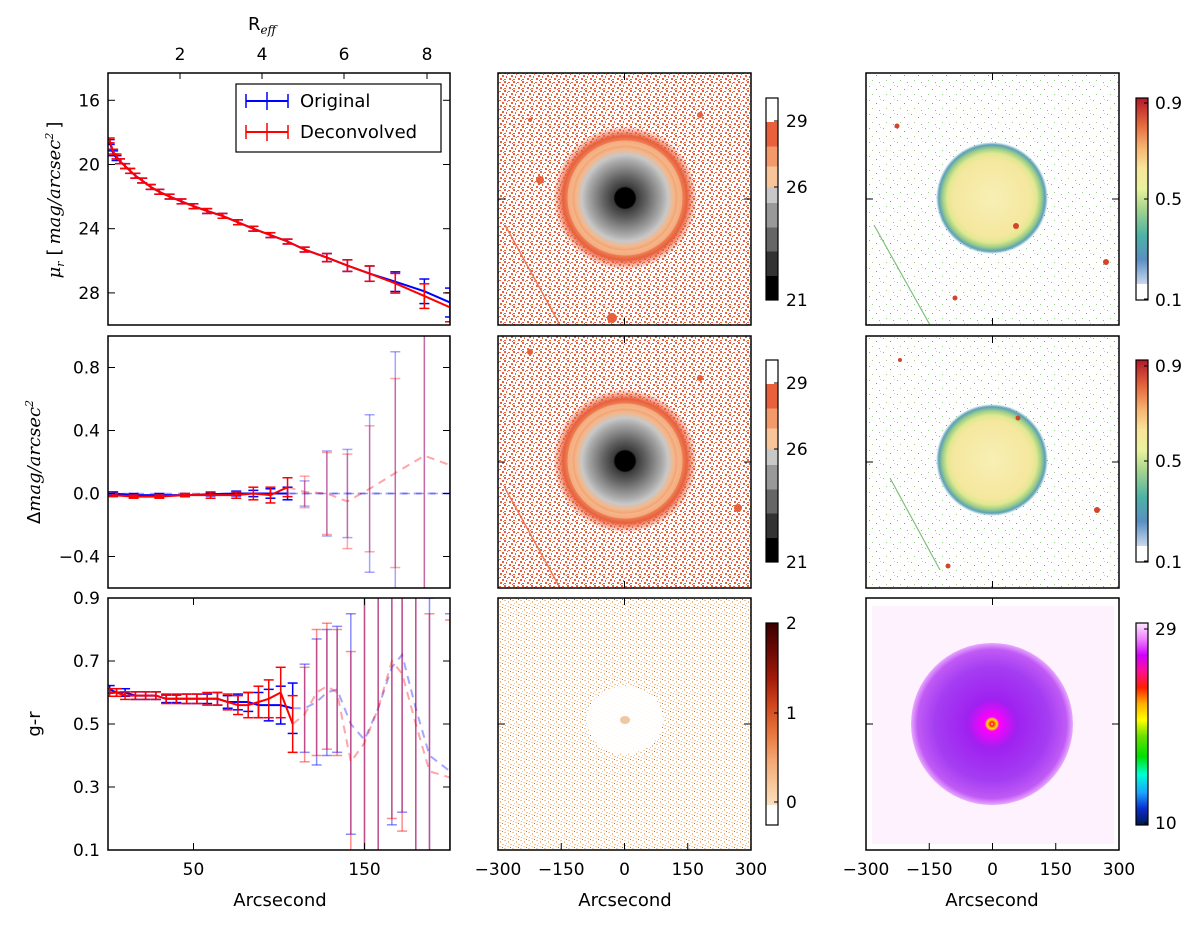 The image size is (1200, 928). Describe the element at coordinates (624, 900) in the screenshot. I see `image-gr-x-label: Arcsecond` at that location.